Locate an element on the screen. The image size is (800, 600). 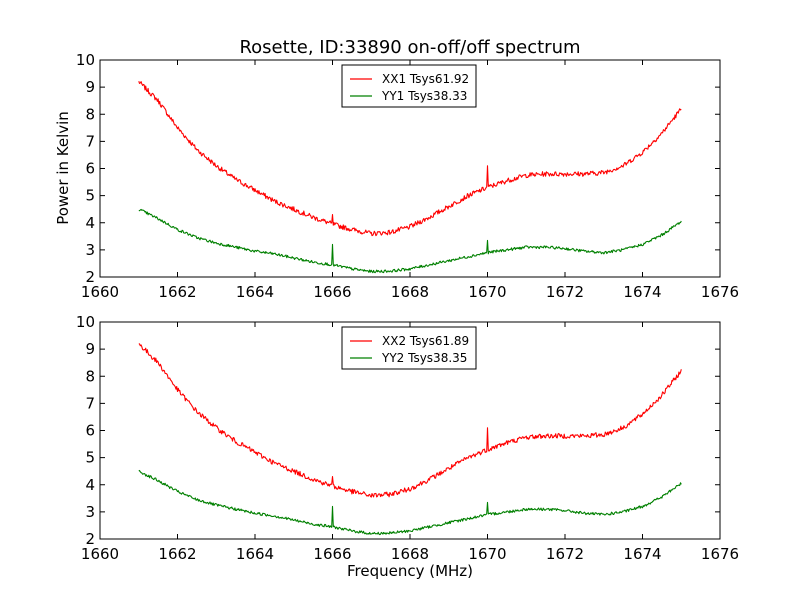
y-axis-label: Power in Kelvin is located at coordinates (63, 168).